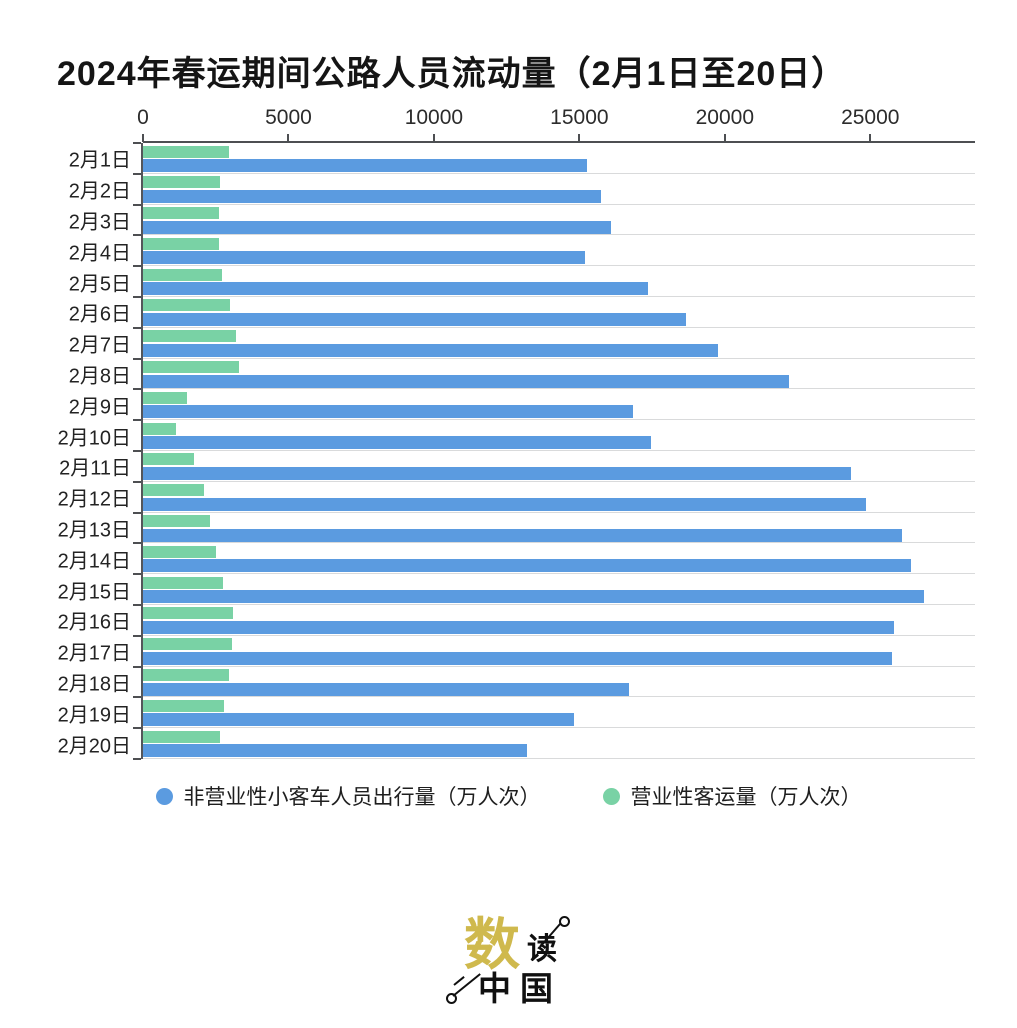 Image resolution: width=1017 pixels, height=1028 pixels. Describe the element at coordinates (164, 796) in the screenshot. I see `legend-dot-blue-icon` at that location.